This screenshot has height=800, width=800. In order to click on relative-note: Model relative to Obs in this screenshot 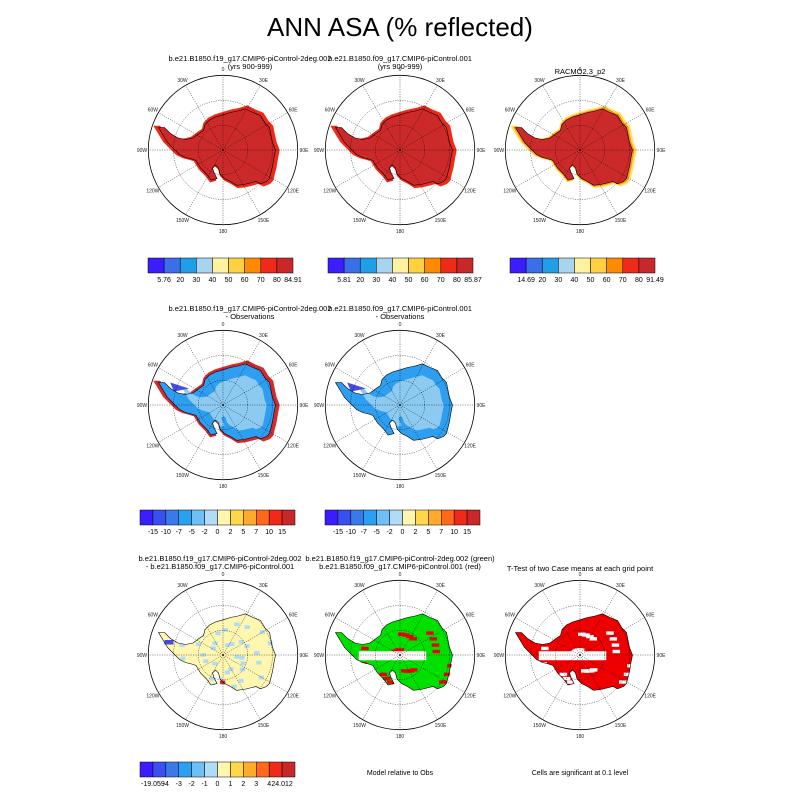, I will do `click(400, 773)`.